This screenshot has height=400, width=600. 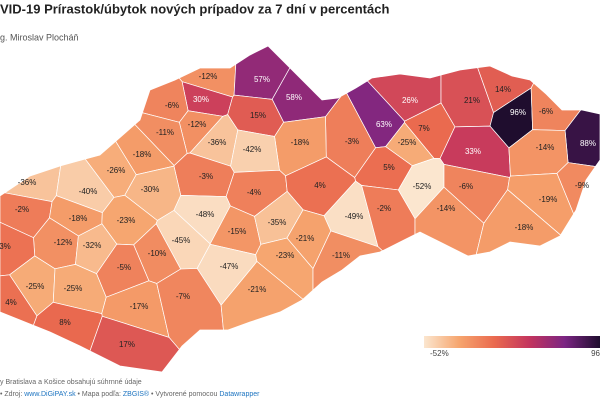 What do you see at coordinates (258, 115) in the screenshot?
I see `district-label: 15%` at bounding box center [258, 115].